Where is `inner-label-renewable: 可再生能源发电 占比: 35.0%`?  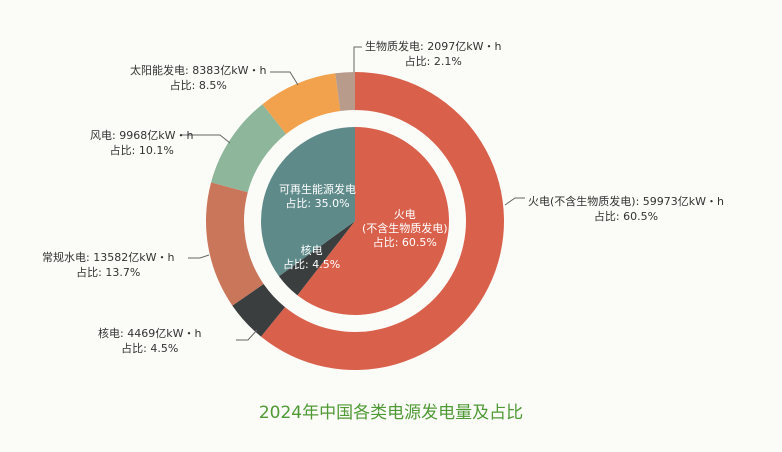 inner-label-renewable: 可再生能源发电 占比: 35.0% is located at coordinates (317, 197).